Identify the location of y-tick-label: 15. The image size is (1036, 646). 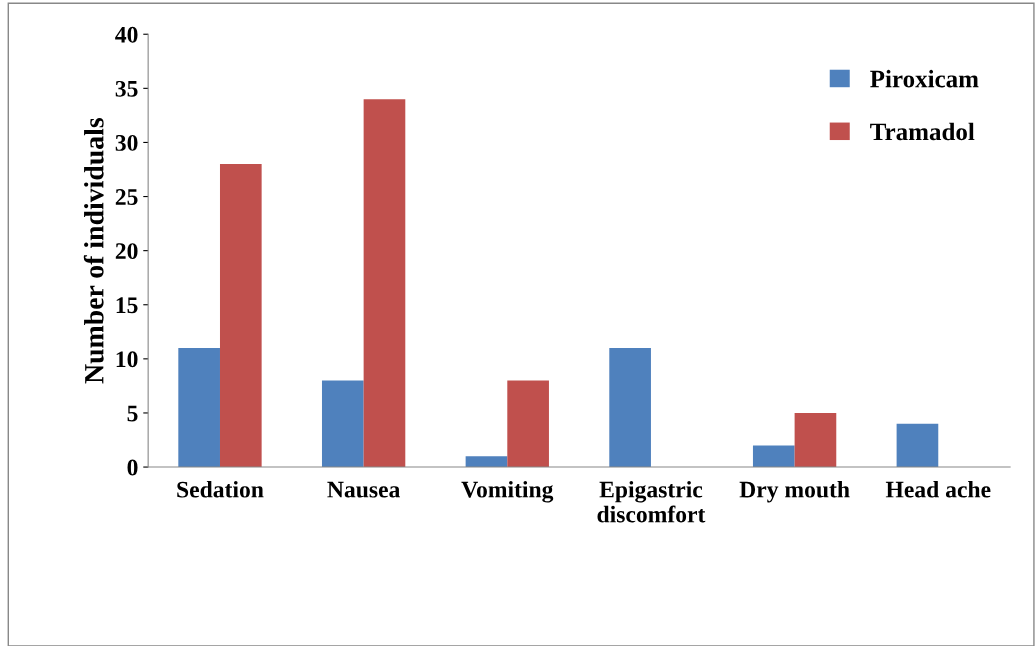
(127, 305).